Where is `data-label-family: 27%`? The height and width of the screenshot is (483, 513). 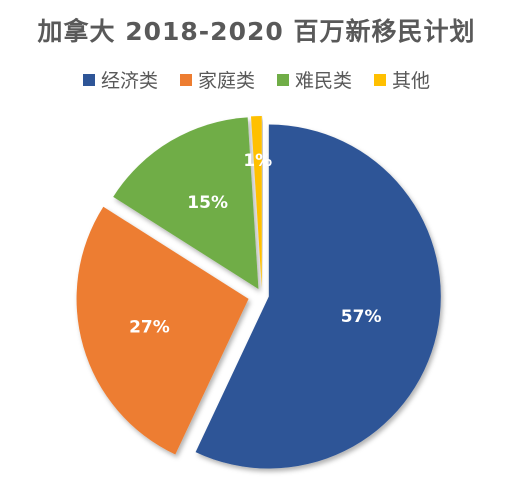 data-label-family: 27% is located at coordinates (149, 328).